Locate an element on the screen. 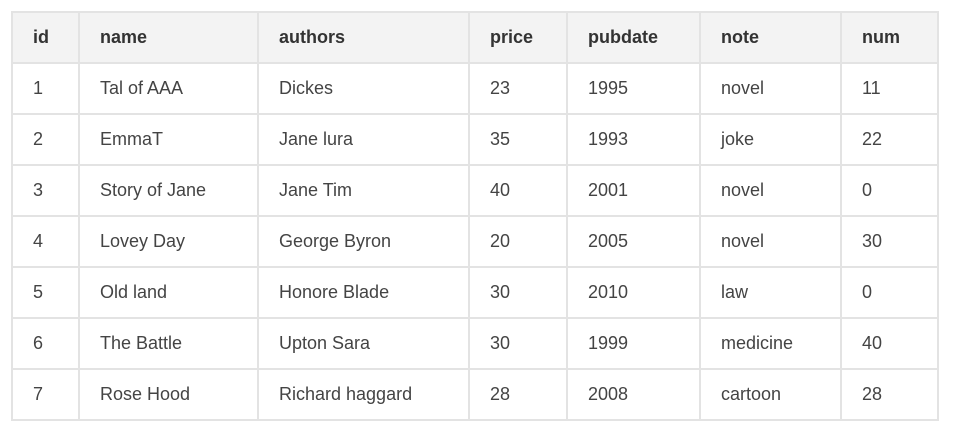  cell-name: The Battle is located at coordinates (168, 343).